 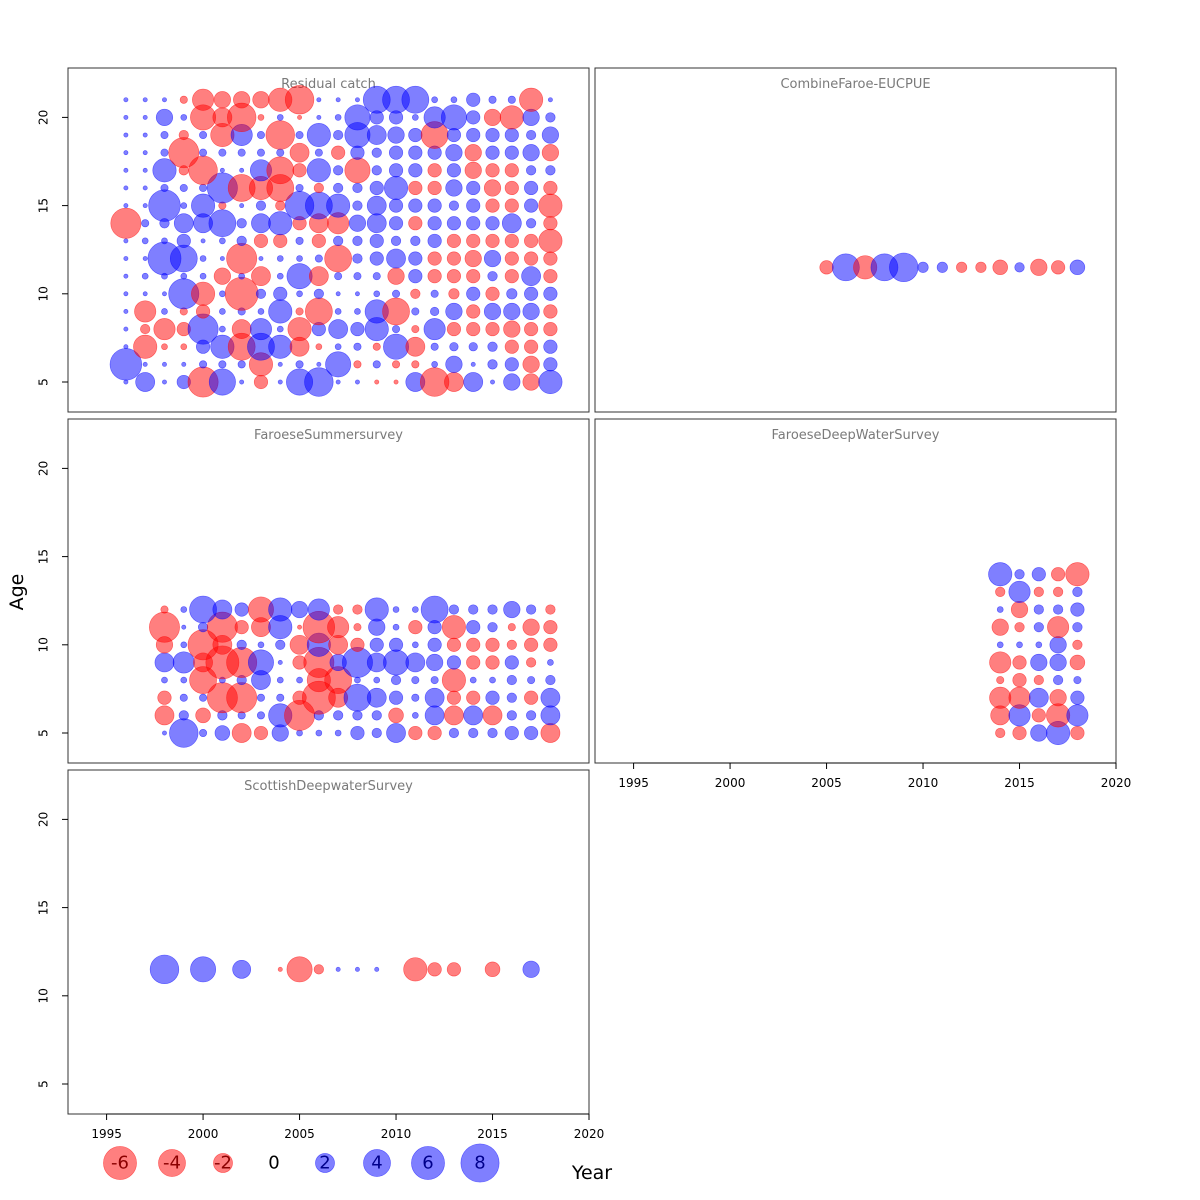 I want to click on x-tick-label: 2000, so click(x=730, y=783).